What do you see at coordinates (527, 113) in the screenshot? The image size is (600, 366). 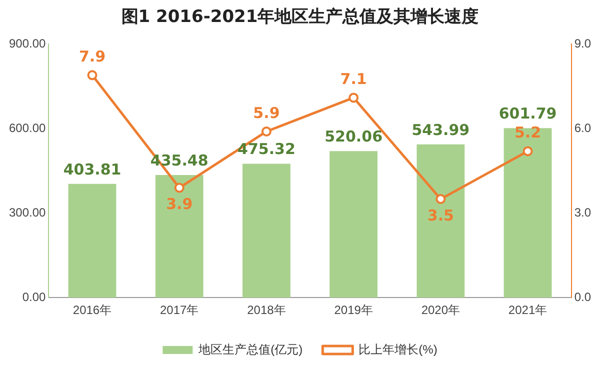 I see `data-label: 601.79` at bounding box center [527, 113].